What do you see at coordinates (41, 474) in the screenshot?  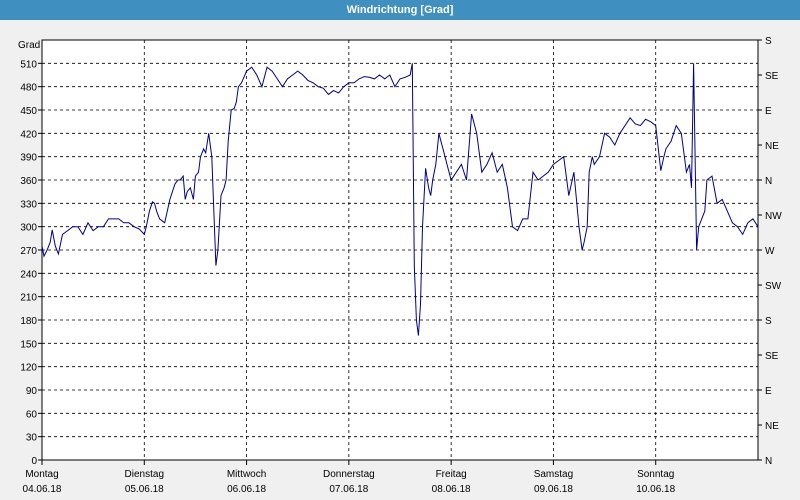 I see `x-tick-label-day: Montag` at bounding box center [41, 474].